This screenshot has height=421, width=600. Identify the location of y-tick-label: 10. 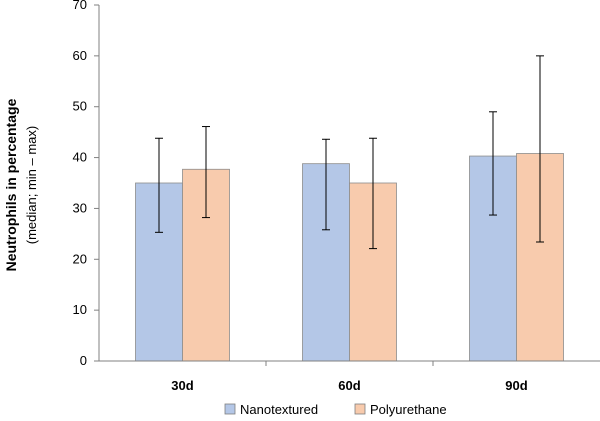
(80, 309).